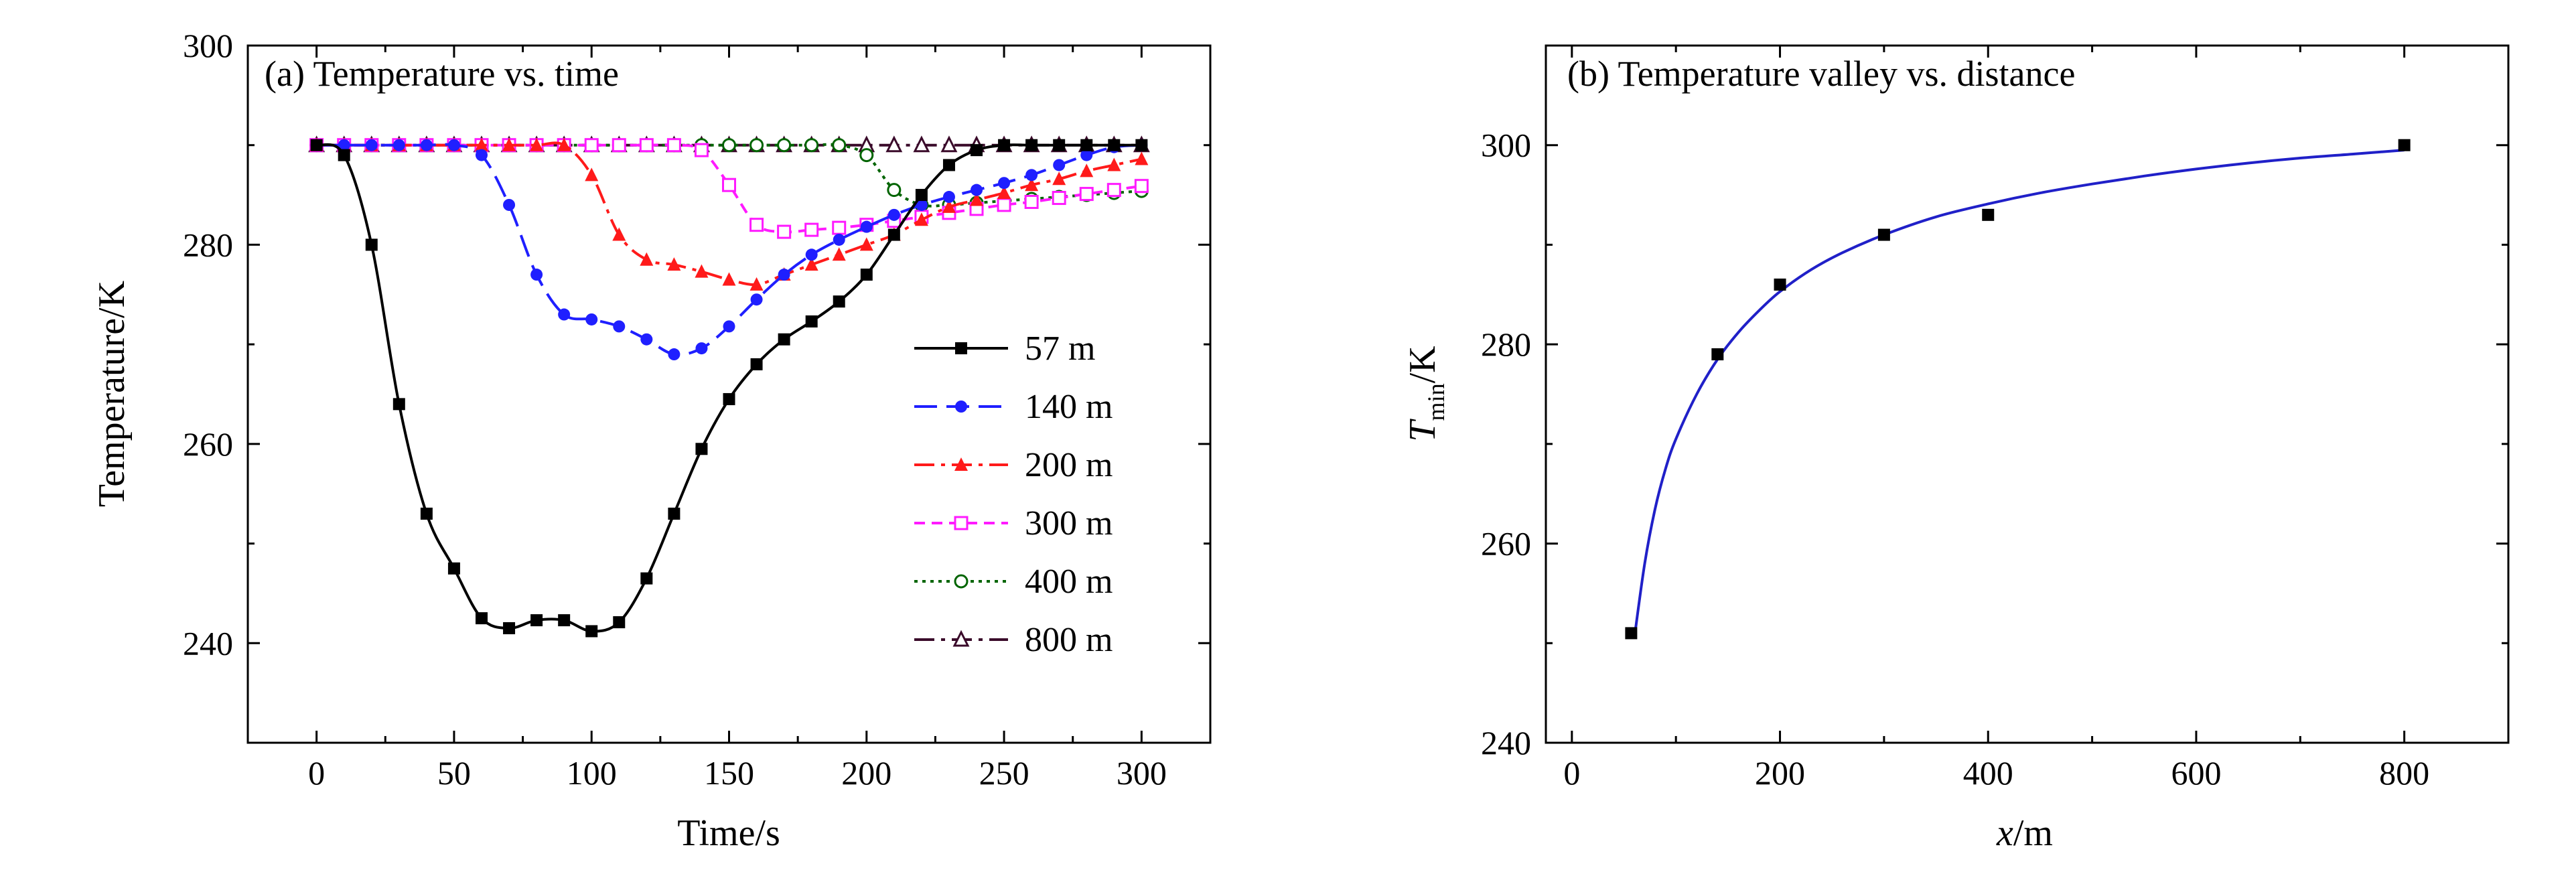 The image size is (2576, 870). What do you see at coordinates (1013, 523) in the screenshot?
I see `legend-item: 300 m` at bounding box center [1013, 523].